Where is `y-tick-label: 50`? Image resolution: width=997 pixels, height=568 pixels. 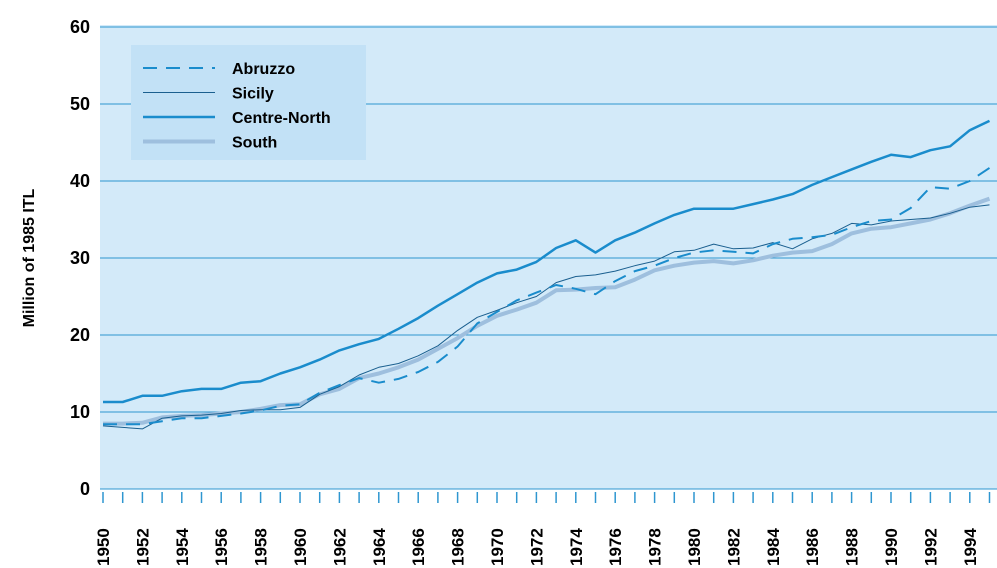 y-tick-label: 50 is located at coordinates (80, 104).